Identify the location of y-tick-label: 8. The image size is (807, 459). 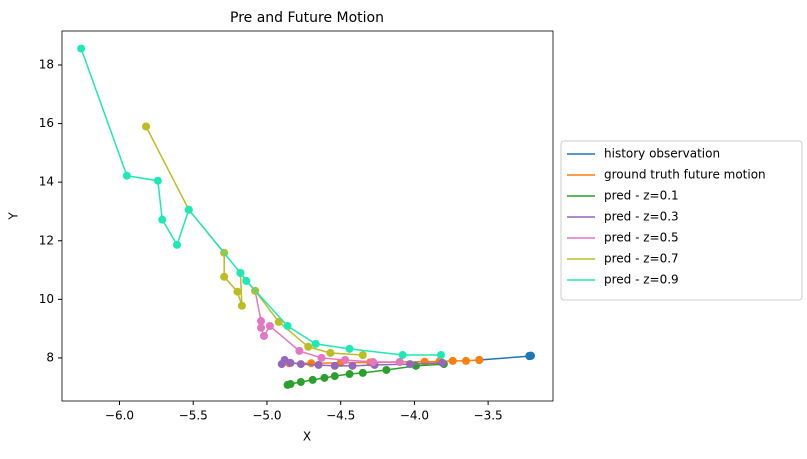
(50, 357).